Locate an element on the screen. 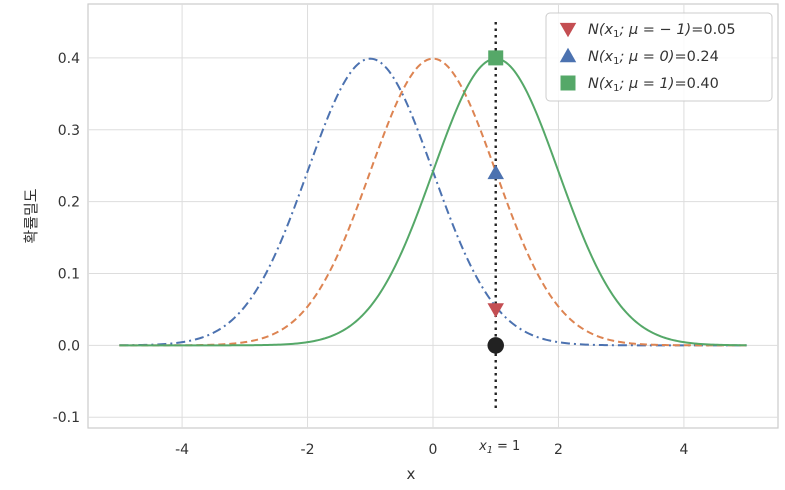  legend-label: N(x1; μ = − 1)=0.05 is located at coordinates (662, 31).